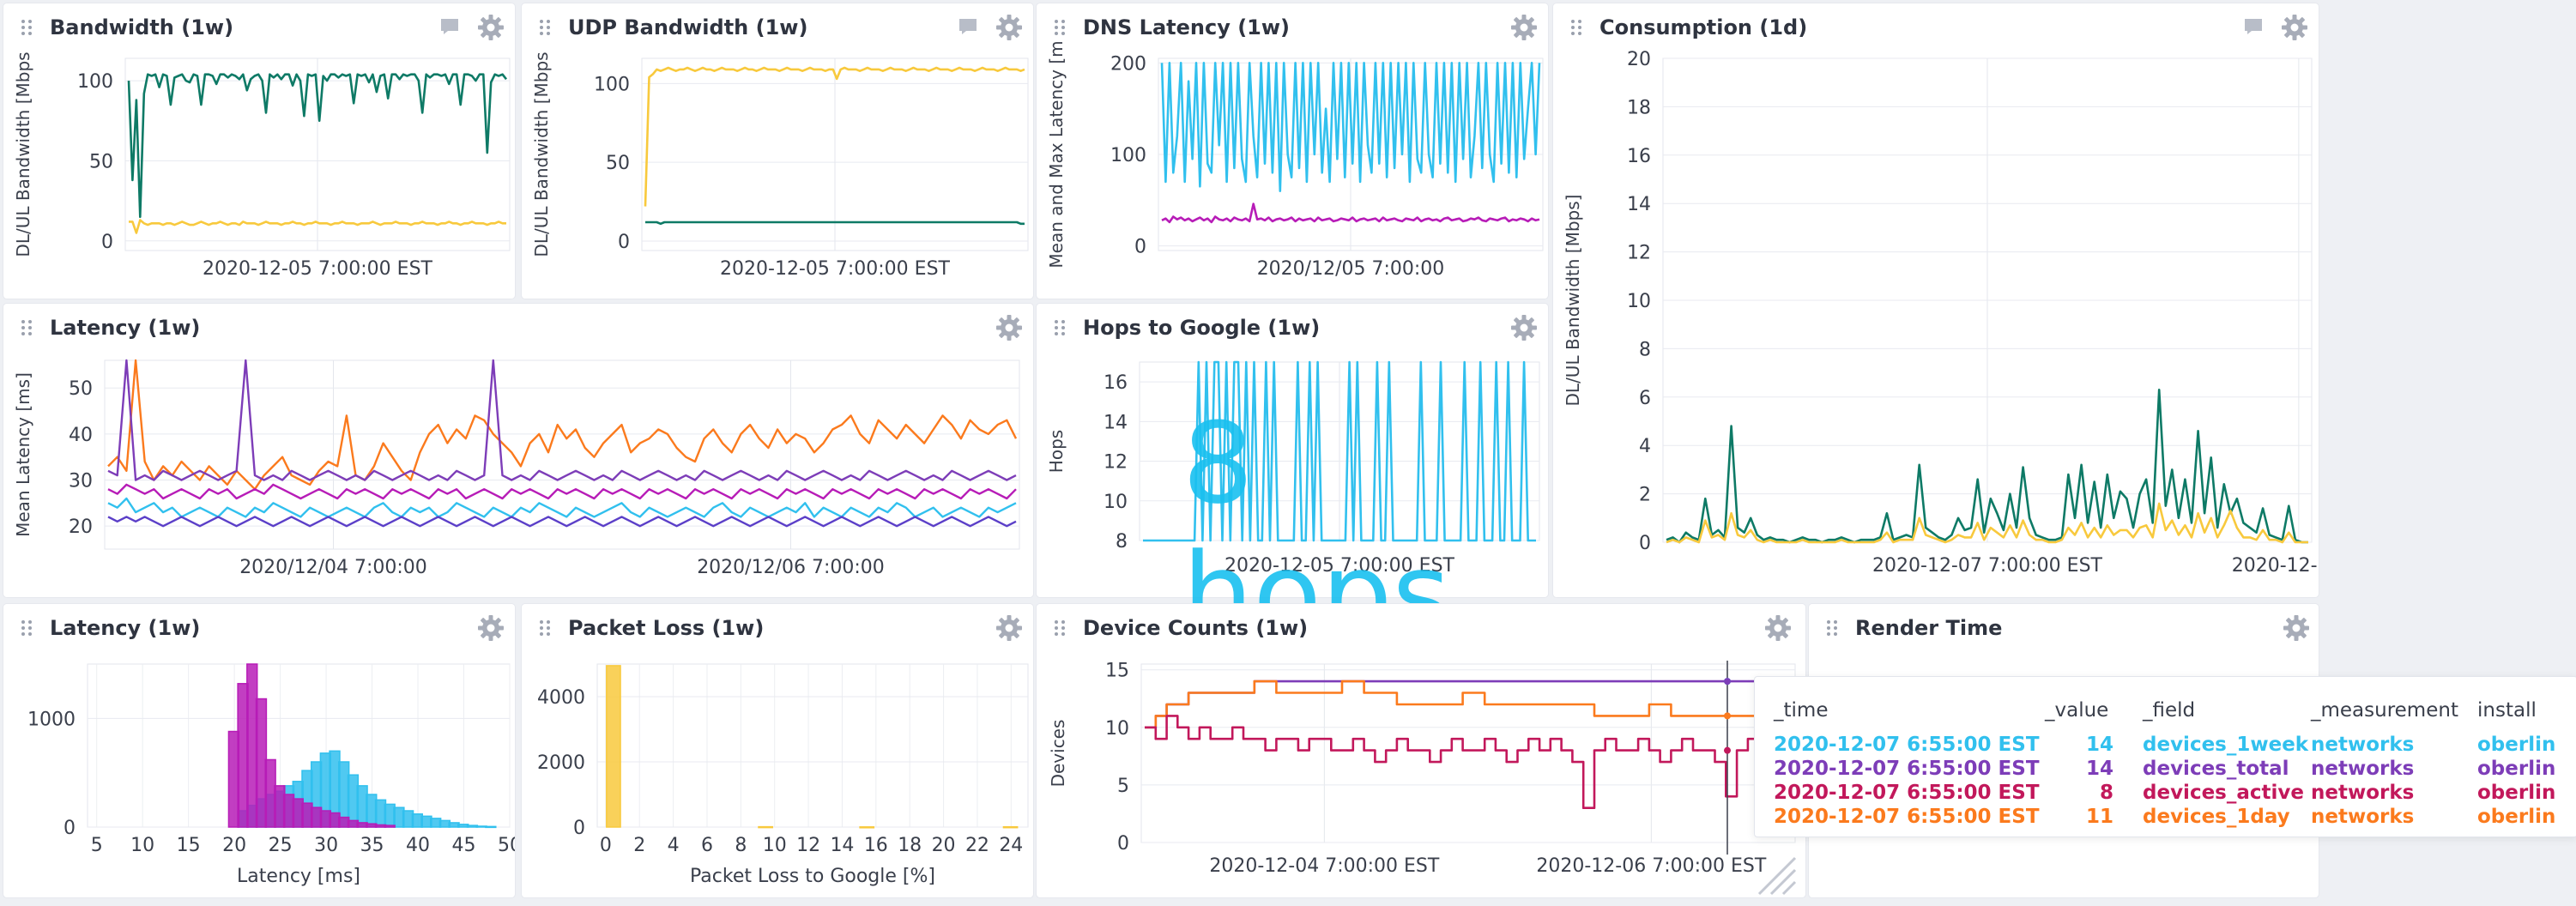 The height and width of the screenshot is (906, 2576). Describe the element at coordinates (812, 745) in the screenshot. I see `plot-frame` at that location.